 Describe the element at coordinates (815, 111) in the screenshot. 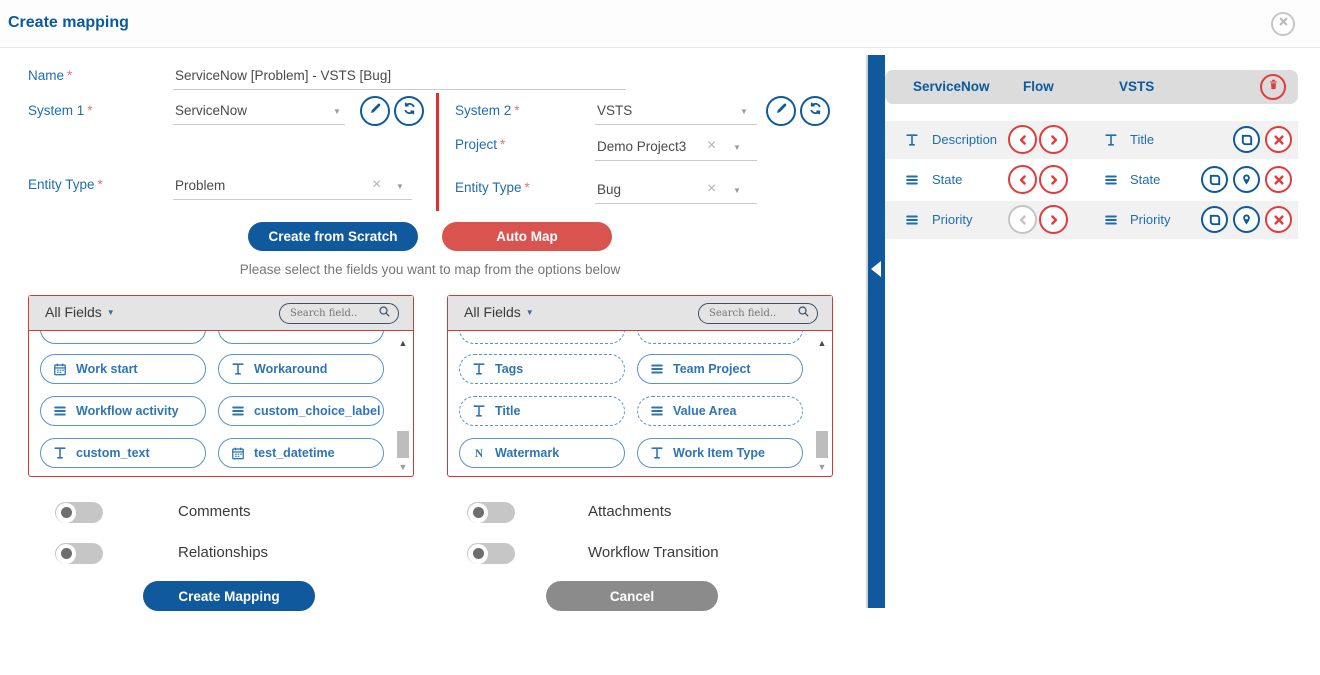

I see `refresh-system2-button` at that location.